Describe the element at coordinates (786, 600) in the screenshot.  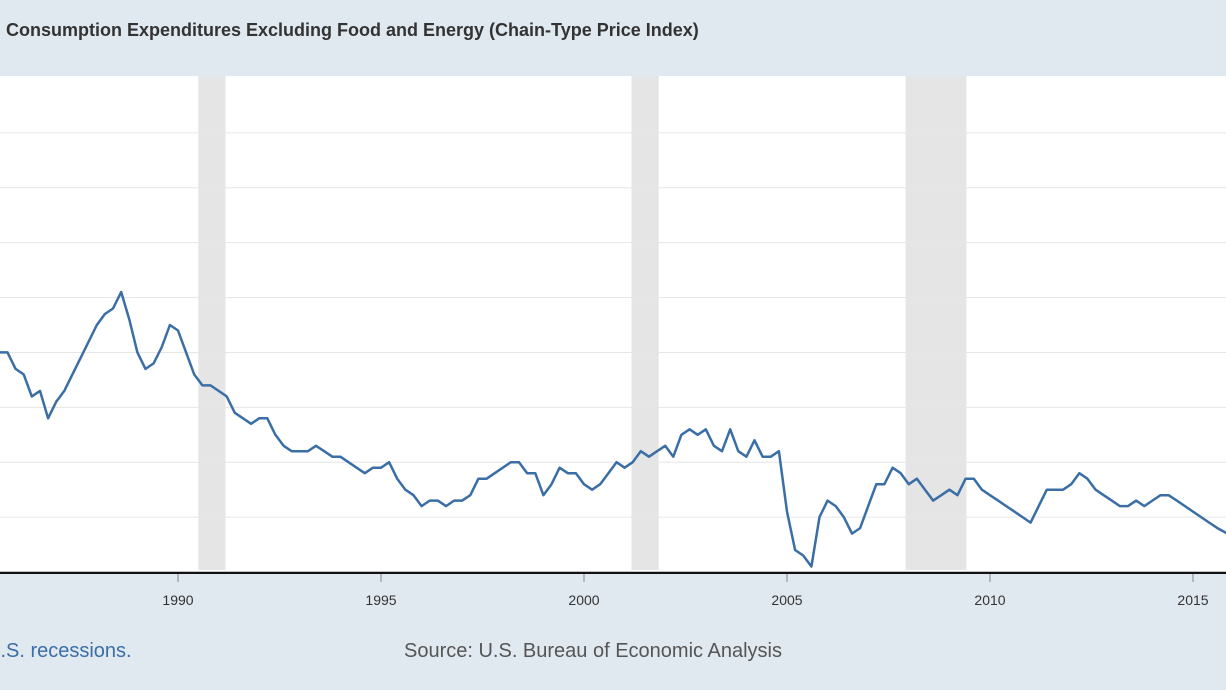
I see `x-tick-label: 2005` at that location.